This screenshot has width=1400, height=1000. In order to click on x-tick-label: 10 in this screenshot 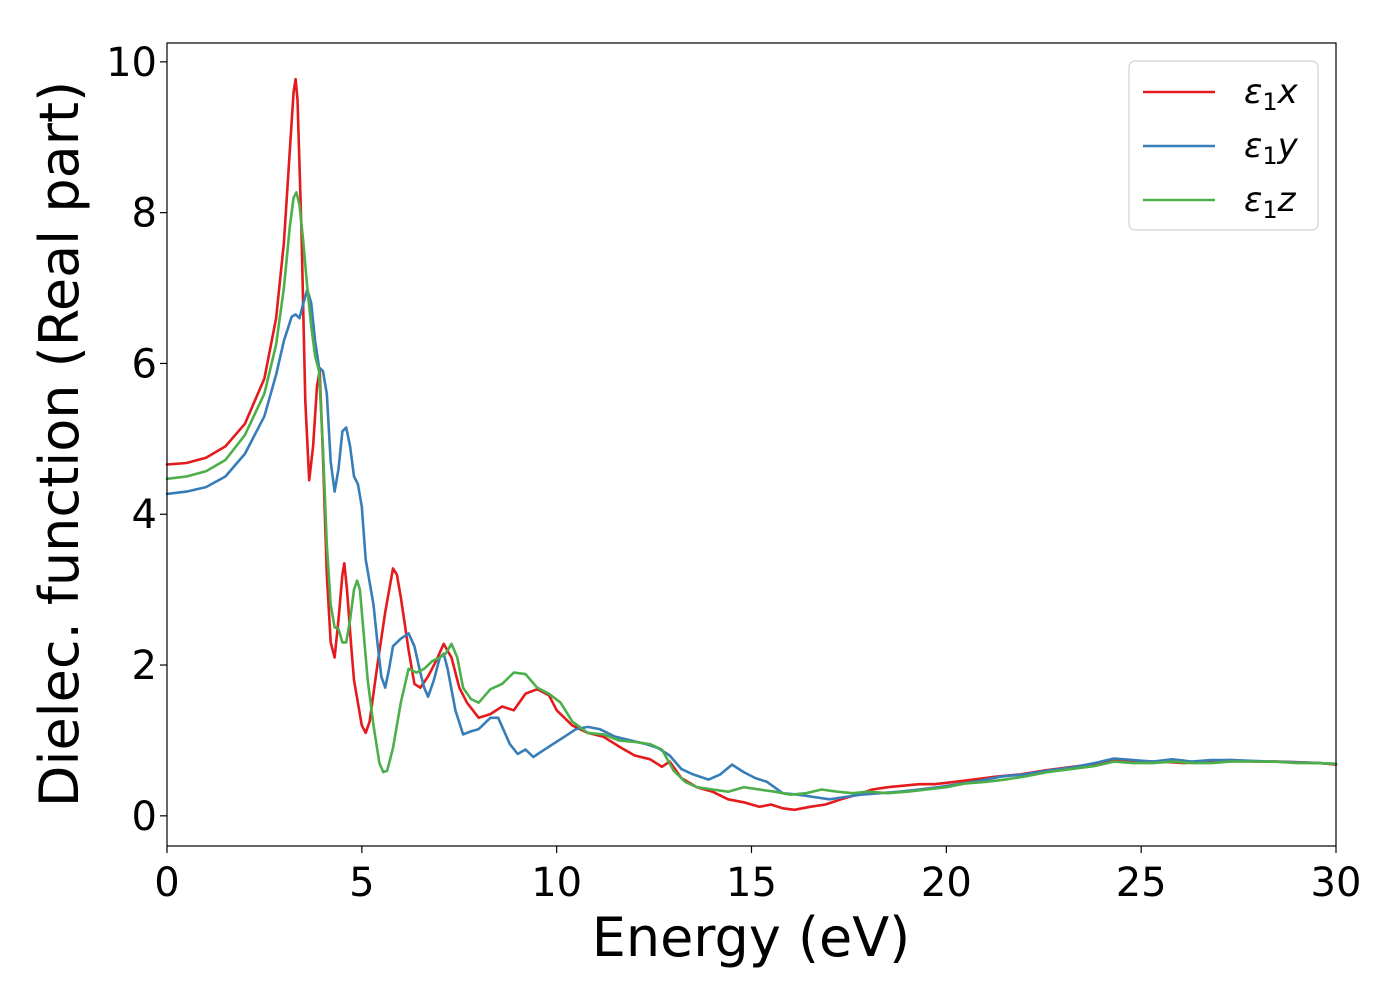, I will do `click(556, 883)`.